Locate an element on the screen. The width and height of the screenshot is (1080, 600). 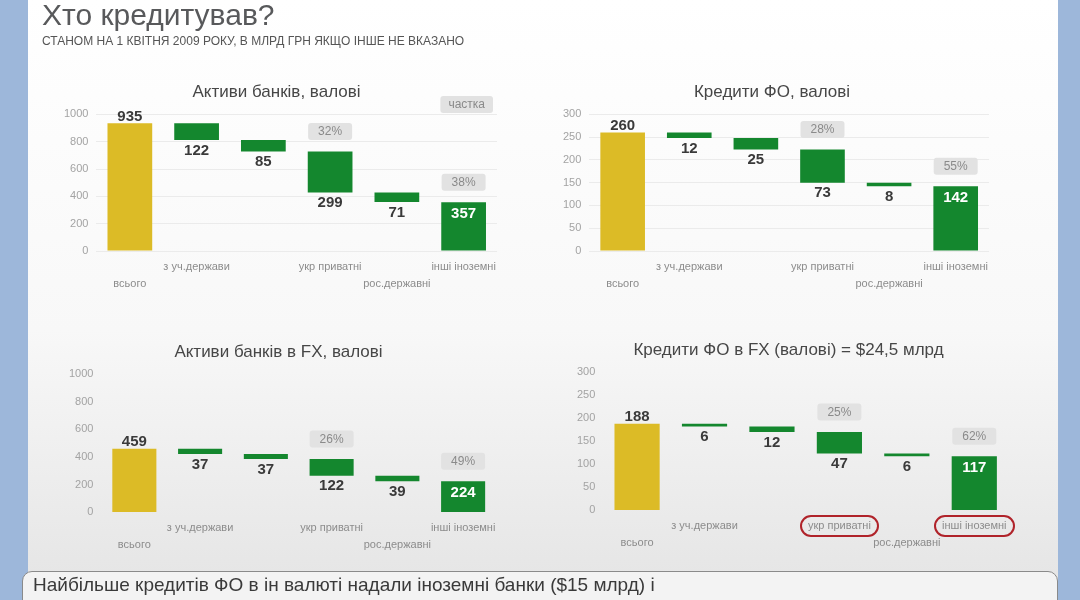
data-label: 71 is located at coordinates (397, 211).